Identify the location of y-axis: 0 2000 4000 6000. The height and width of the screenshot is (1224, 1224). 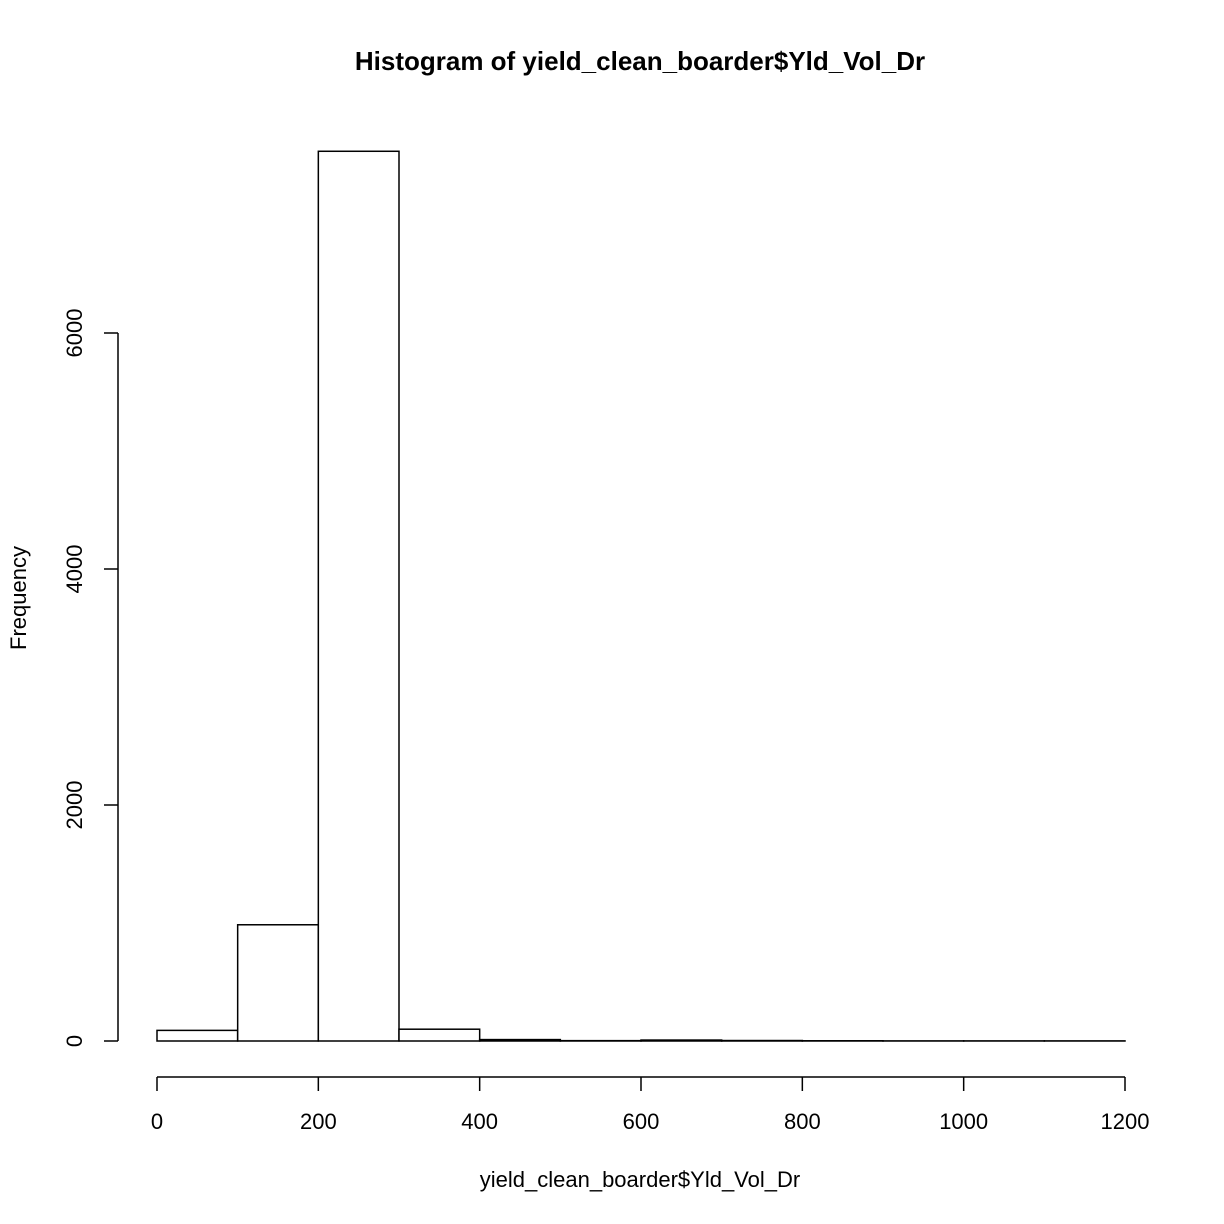
(90, 678).